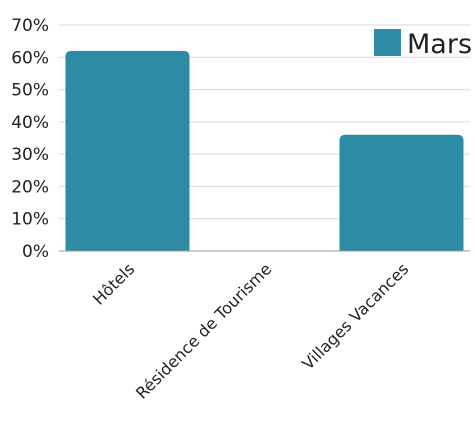 The height and width of the screenshot is (421, 475). I want to click on legend-swatch, so click(387, 42).